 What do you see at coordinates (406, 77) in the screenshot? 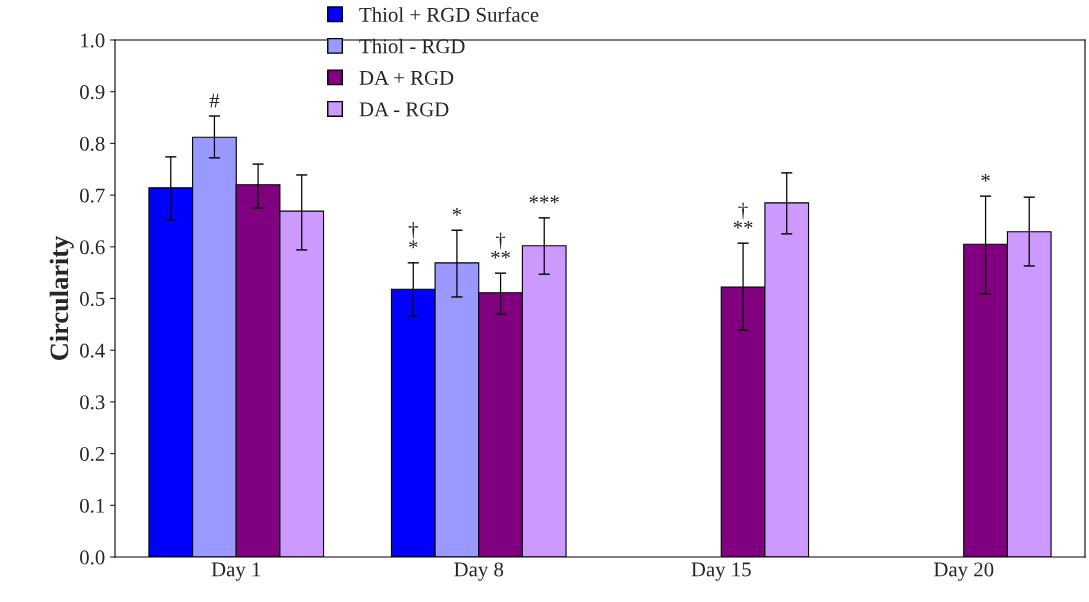
I see `legend-label: DA + RGD` at bounding box center [406, 77].